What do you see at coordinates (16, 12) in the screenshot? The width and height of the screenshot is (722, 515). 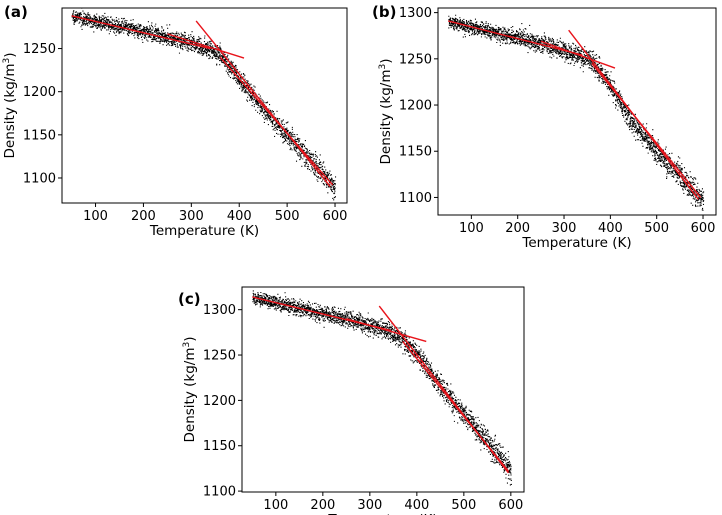 I see `panel-label: (a)` at bounding box center [16, 12].